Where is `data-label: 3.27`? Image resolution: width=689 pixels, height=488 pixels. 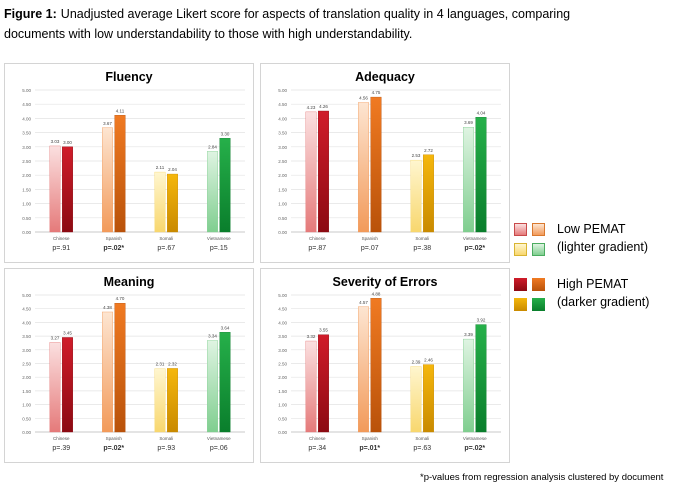 data-label: 3.27 is located at coordinates (55, 337).